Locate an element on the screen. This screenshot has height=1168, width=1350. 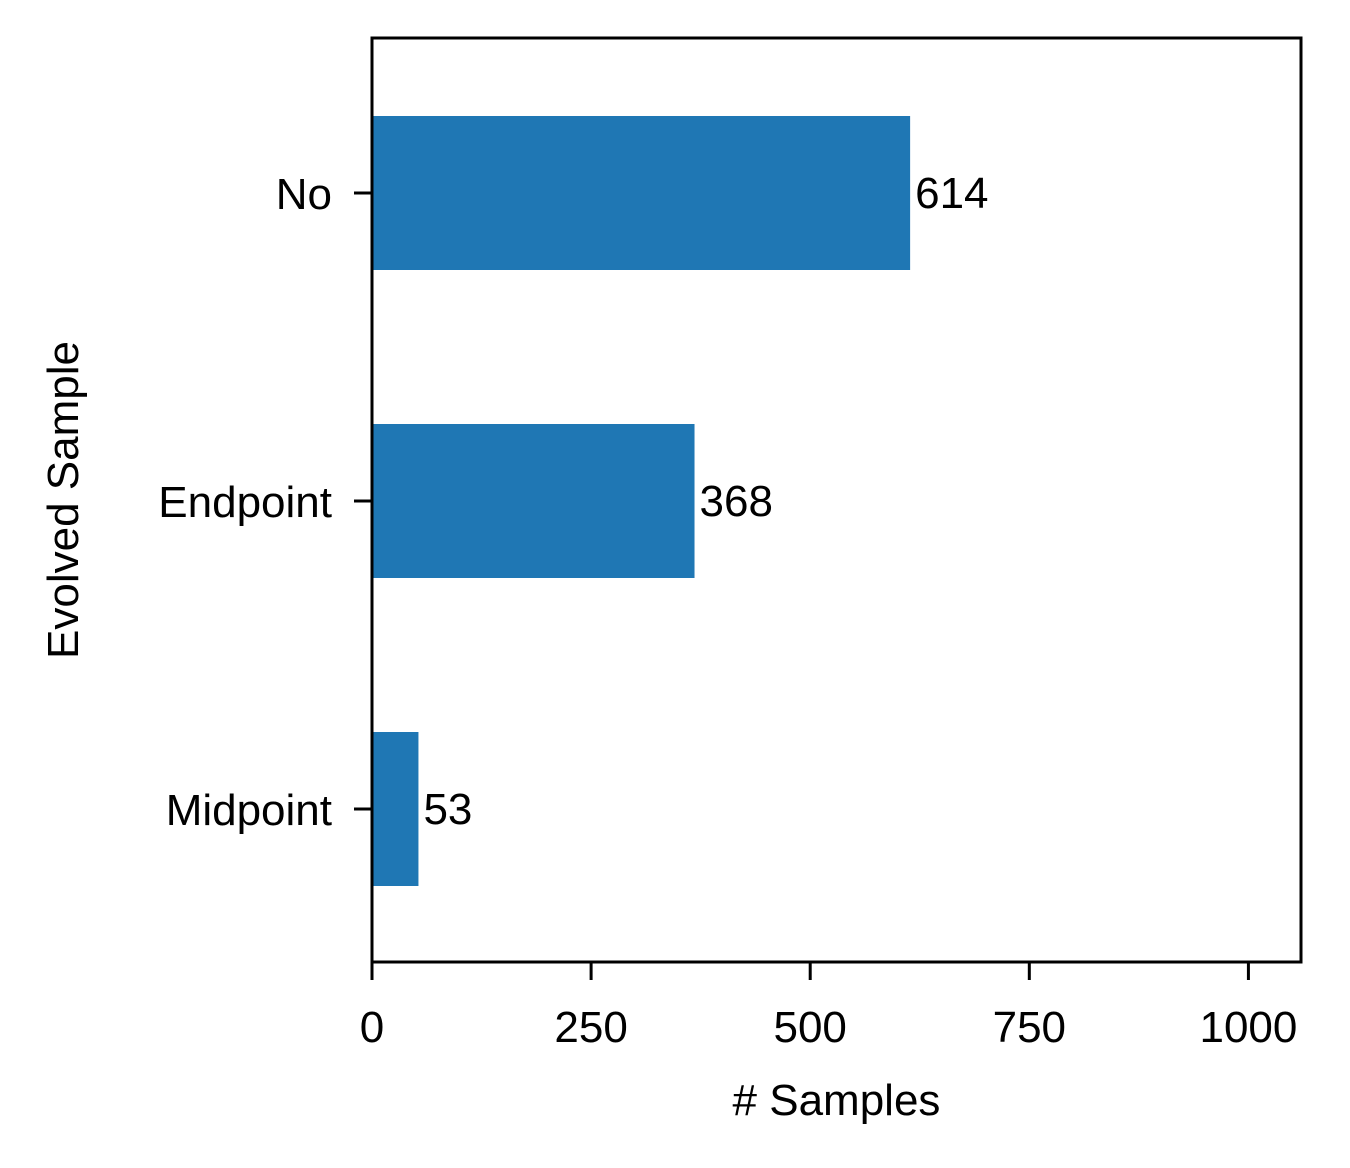
data-label-midpoint: 53 is located at coordinates (447, 809).